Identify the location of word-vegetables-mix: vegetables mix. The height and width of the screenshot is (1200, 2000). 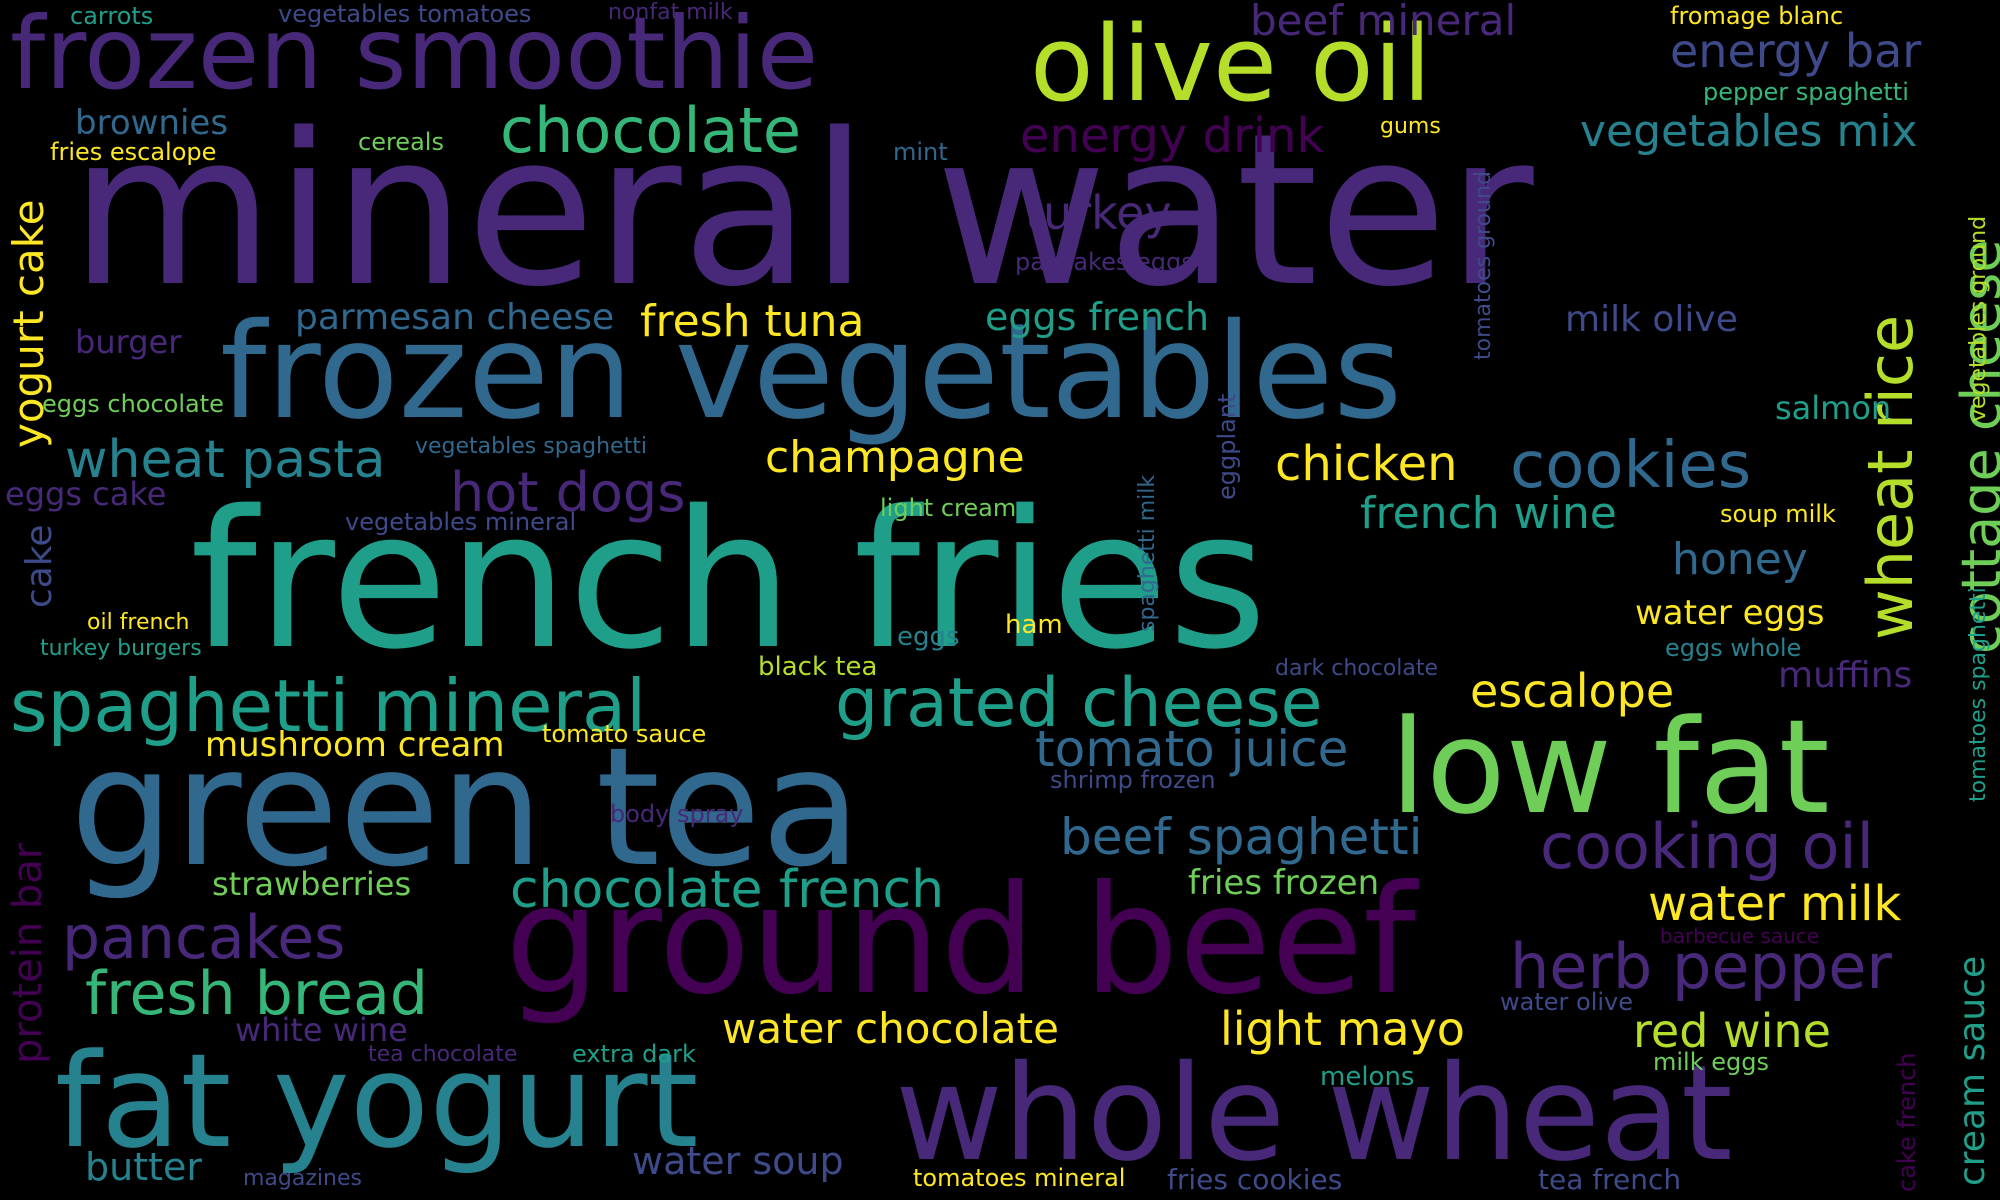
(1749, 131).